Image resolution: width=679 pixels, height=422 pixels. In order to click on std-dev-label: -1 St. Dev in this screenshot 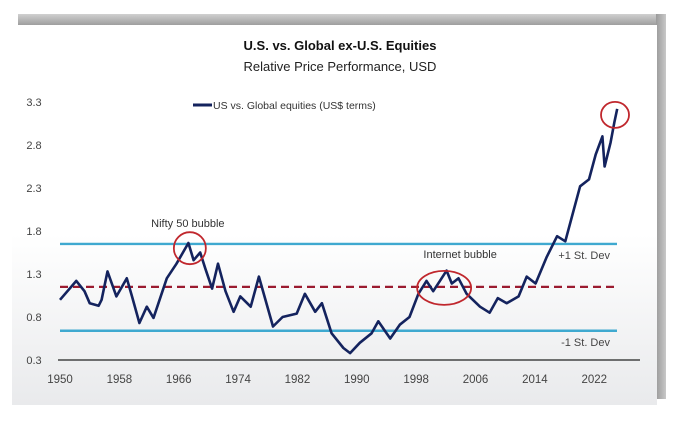, I will do `click(585, 343)`.